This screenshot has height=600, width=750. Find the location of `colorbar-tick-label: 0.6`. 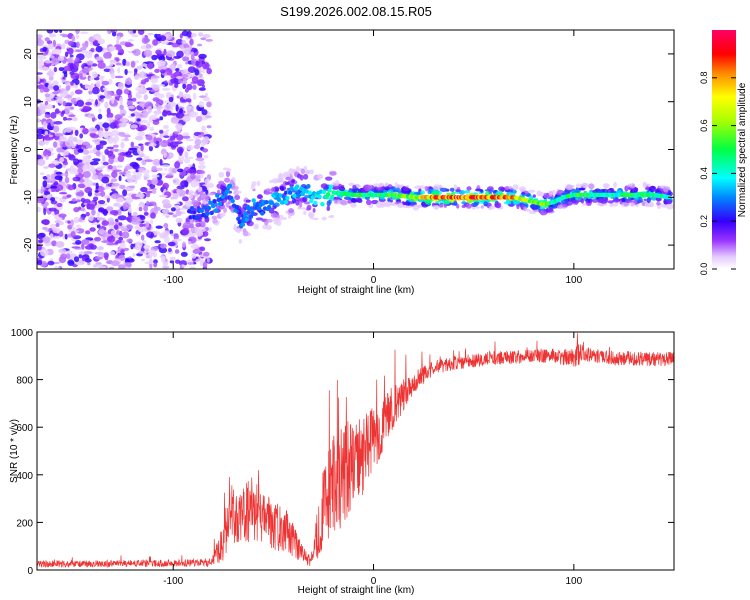

colorbar-tick-label: 0.6 is located at coordinates (704, 125).